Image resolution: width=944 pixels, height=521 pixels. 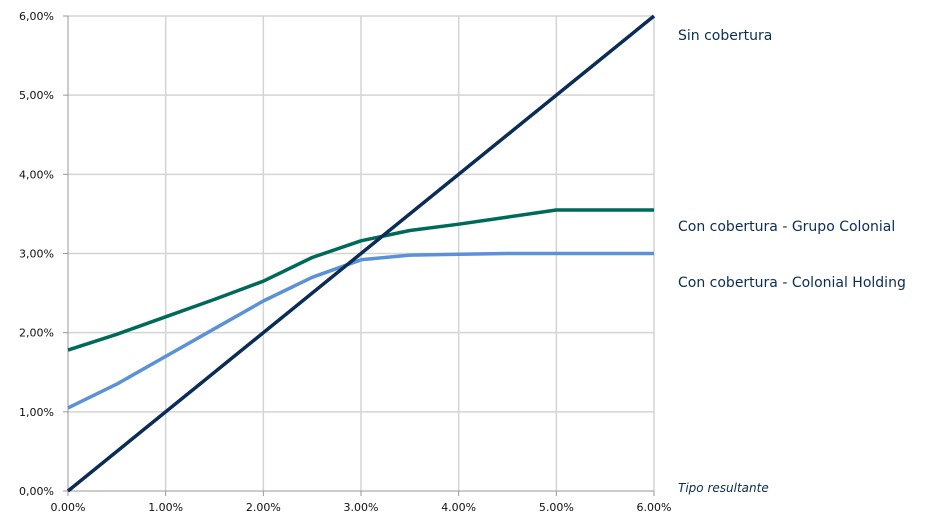 What do you see at coordinates (36, 95) in the screenshot?
I see `y-tick-label: 5,00%` at bounding box center [36, 95].